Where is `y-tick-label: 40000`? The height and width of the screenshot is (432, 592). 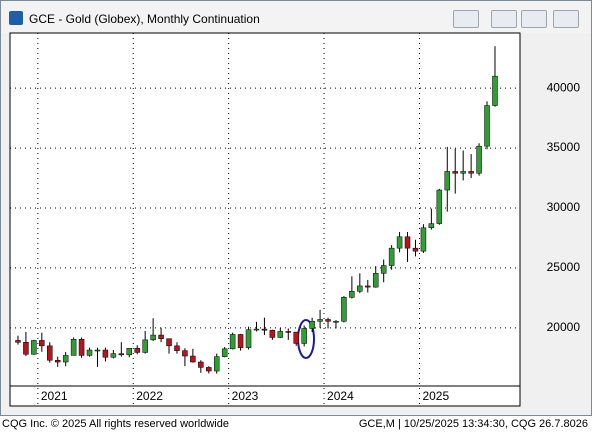 y-tick-label: 40000 is located at coordinates (564, 87).